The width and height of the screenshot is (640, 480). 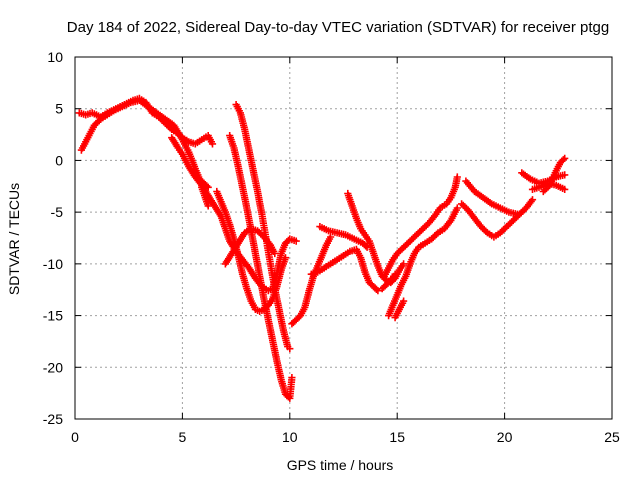 I want to click on y-axis-label: SDTVAR / TECUs, so click(x=14, y=239).